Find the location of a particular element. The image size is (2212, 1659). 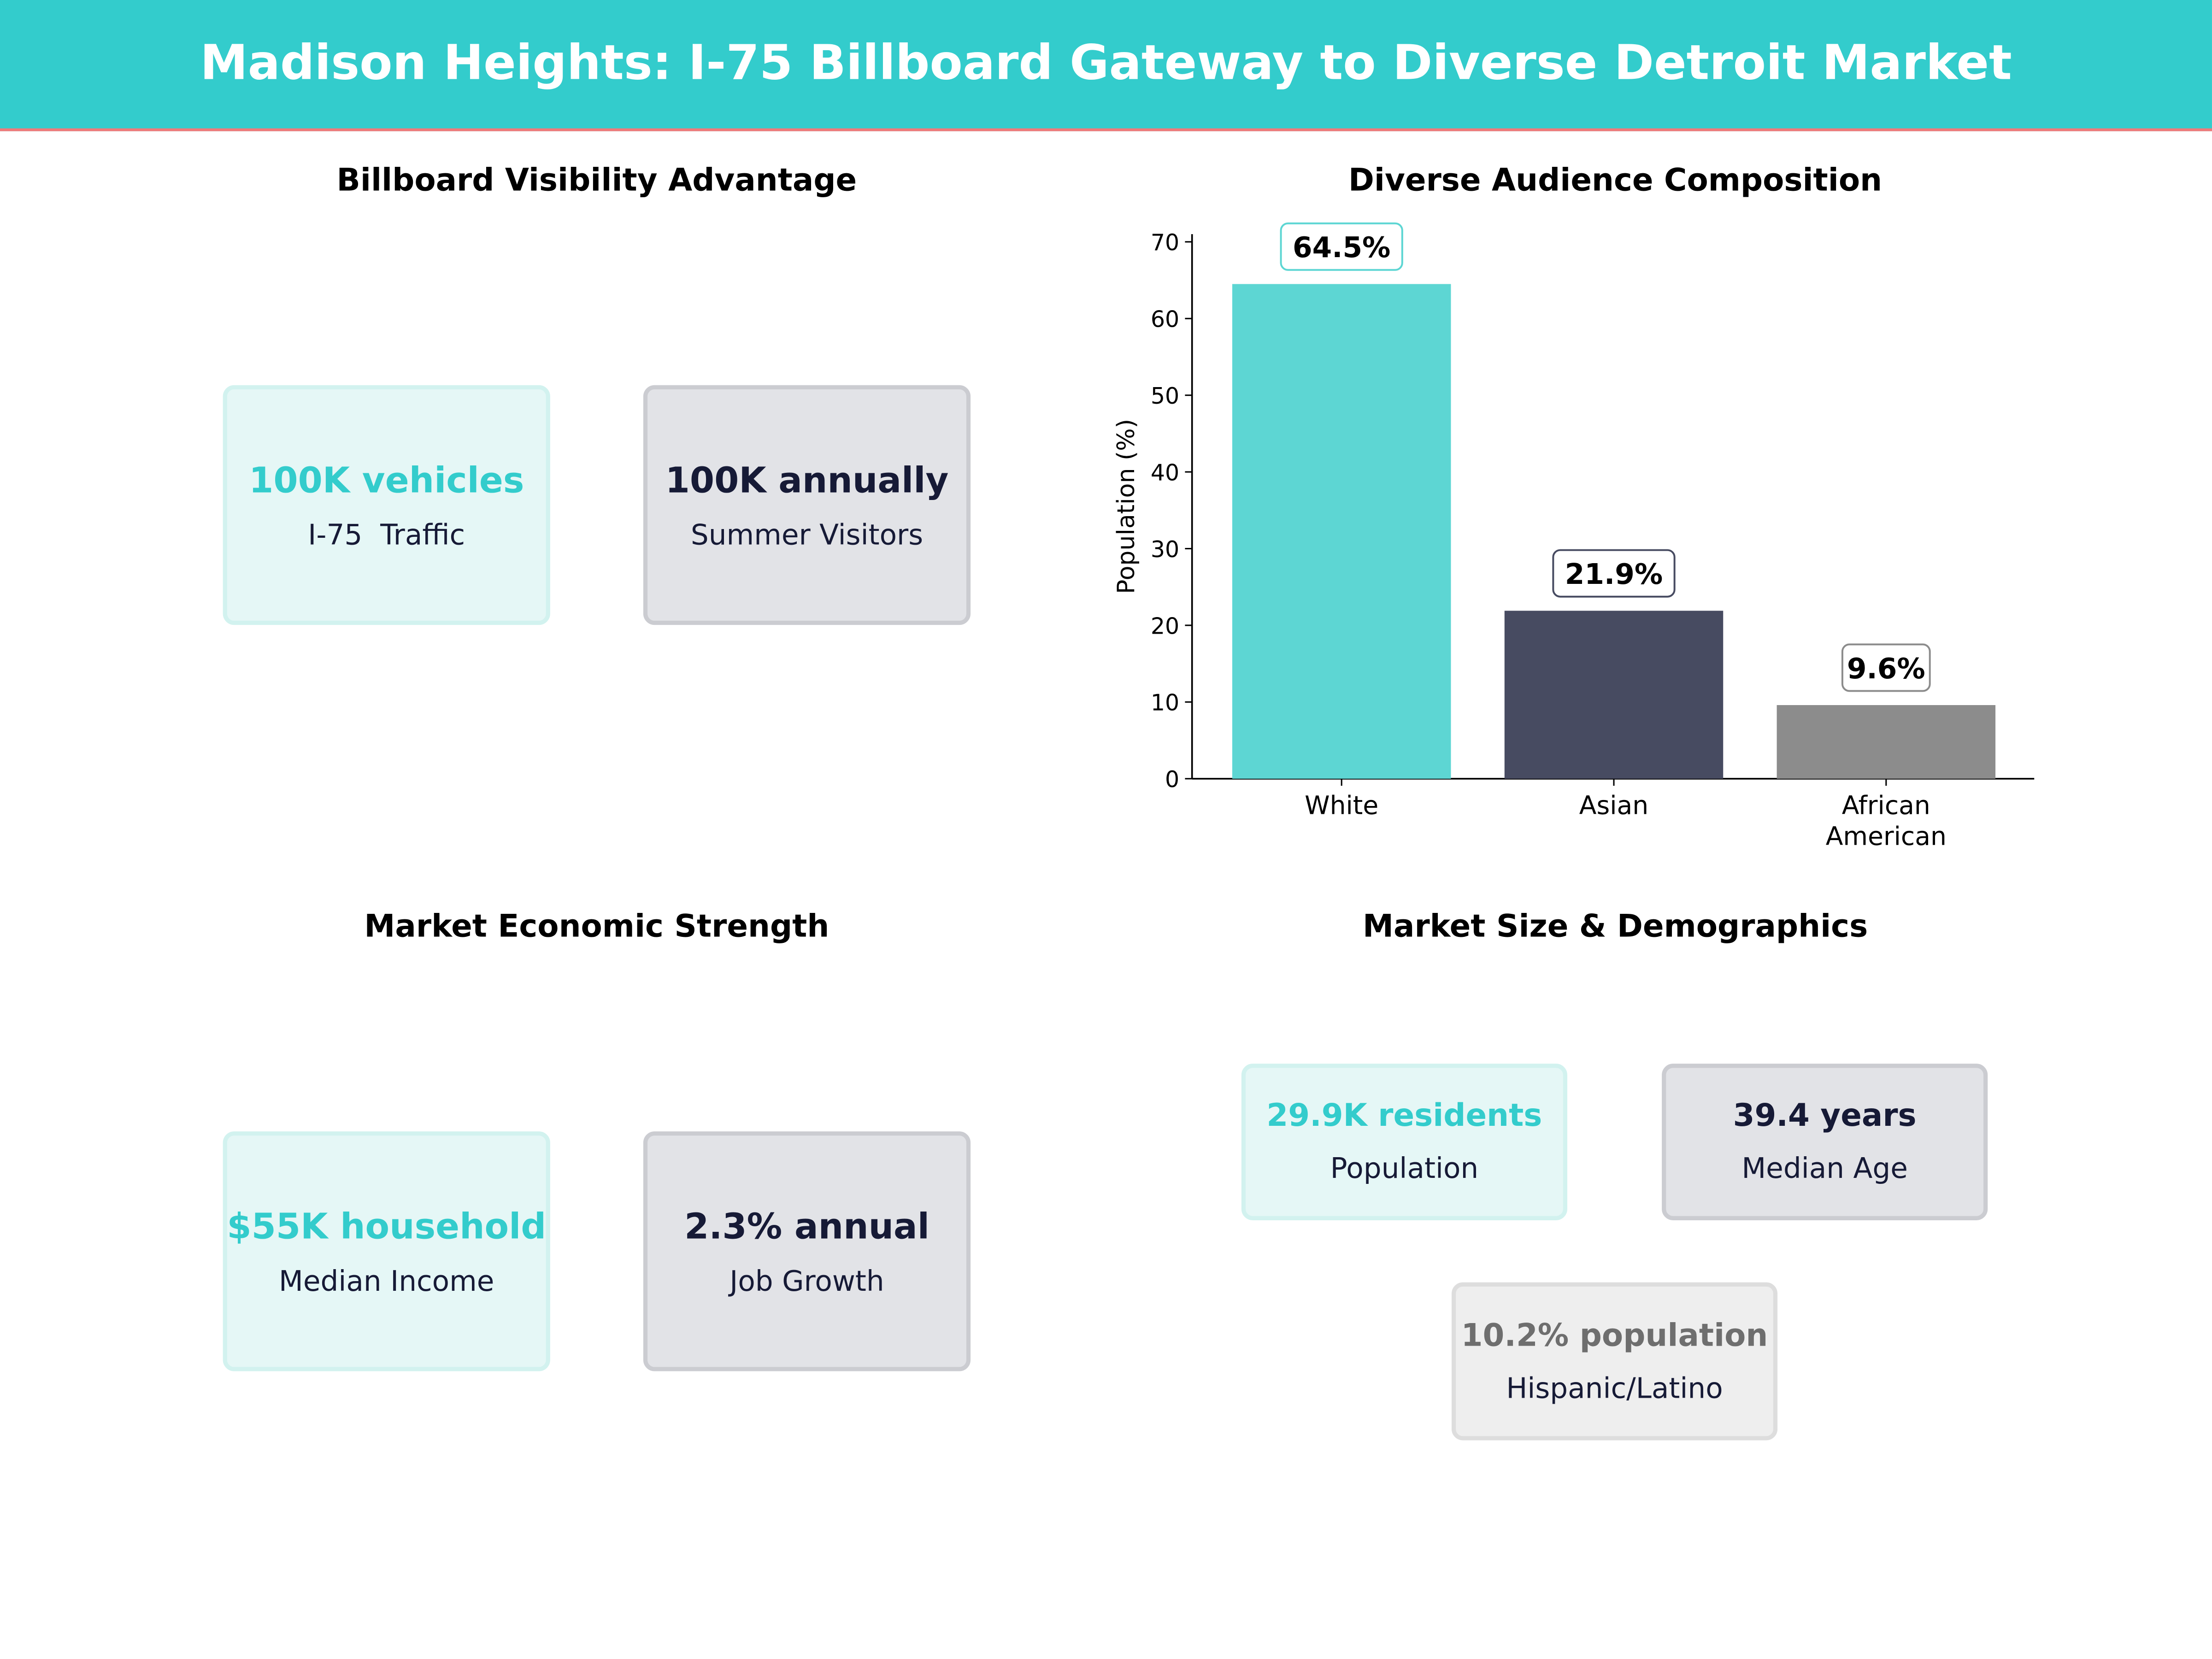

card-value: 39.4 years is located at coordinates (1825, 1117).